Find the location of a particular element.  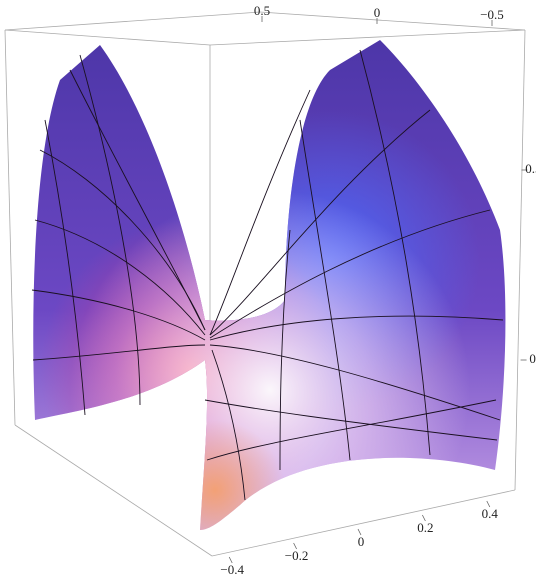

z-tick-label: 0 is located at coordinates (532, 358).